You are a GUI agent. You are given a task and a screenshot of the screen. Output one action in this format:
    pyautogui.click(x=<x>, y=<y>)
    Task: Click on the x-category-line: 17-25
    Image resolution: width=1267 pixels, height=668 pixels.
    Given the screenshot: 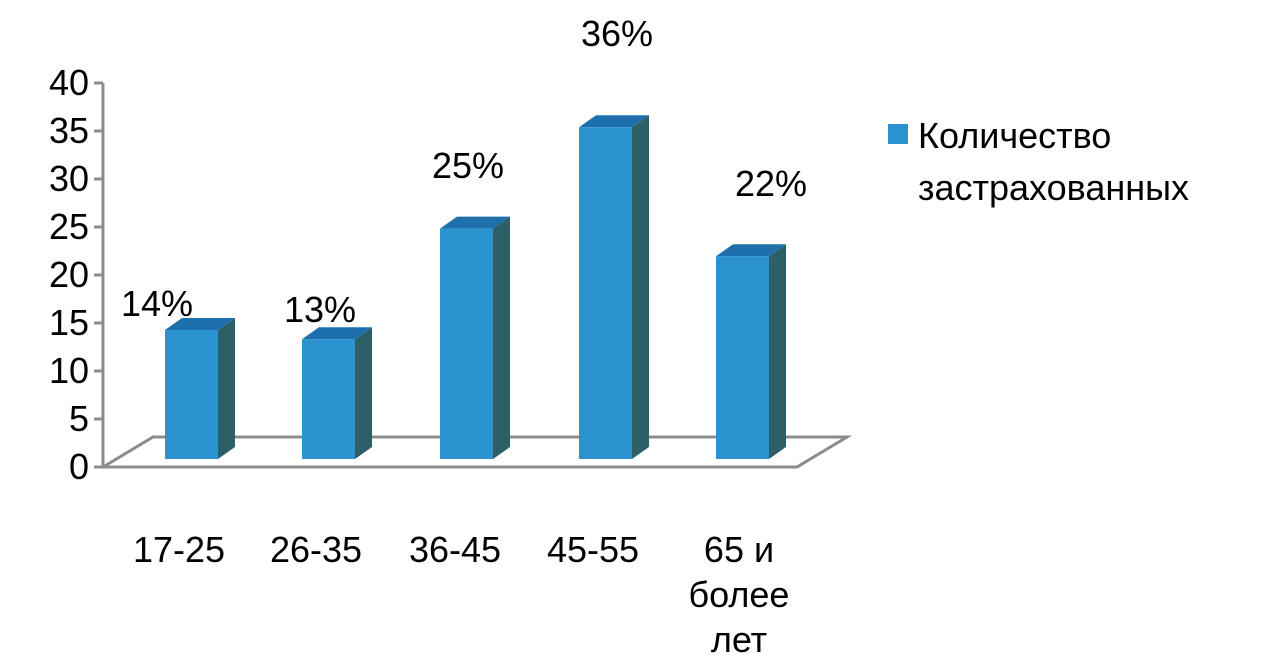 What is the action you would take?
    pyautogui.click(x=179, y=549)
    